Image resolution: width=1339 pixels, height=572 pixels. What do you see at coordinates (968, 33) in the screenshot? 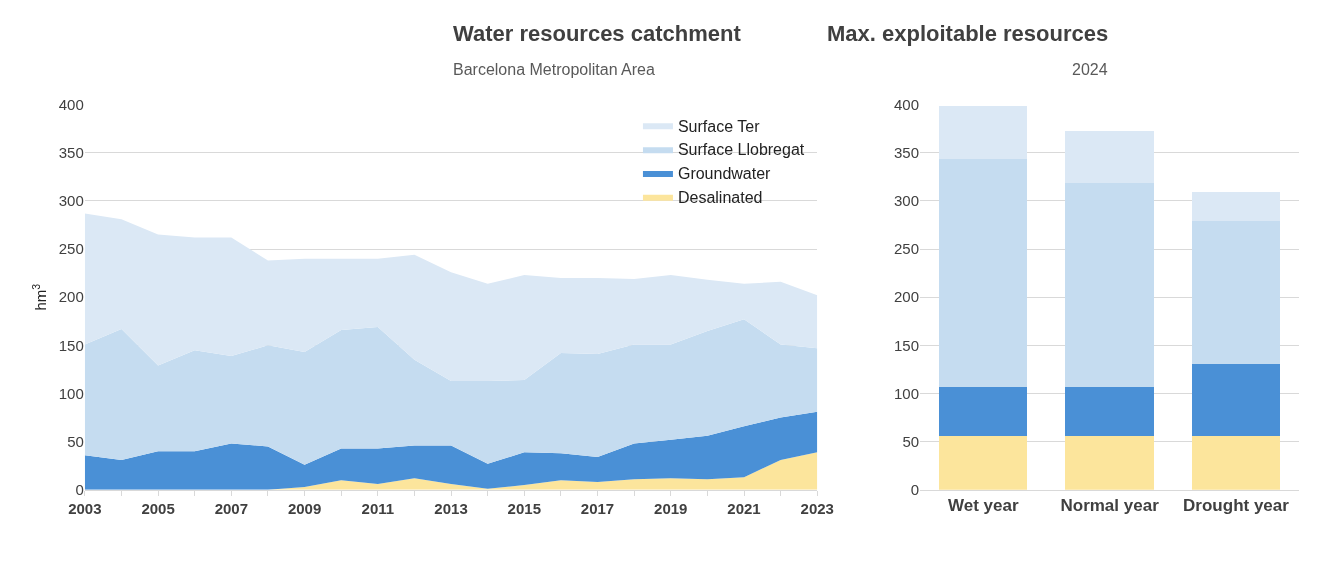
I see `chart-title: Max. exploitable resources` at bounding box center [968, 33].